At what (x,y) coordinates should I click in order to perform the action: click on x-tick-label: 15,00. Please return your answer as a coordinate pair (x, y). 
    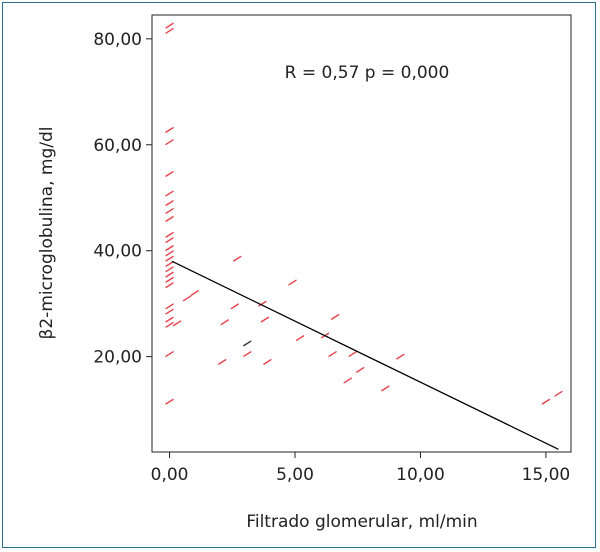
    Looking at the image, I should click on (546, 475).